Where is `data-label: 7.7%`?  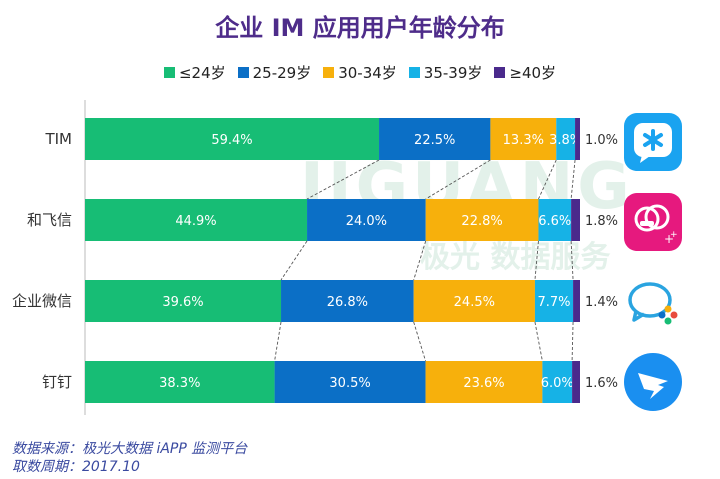 data-label: 7.7% is located at coordinates (553, 302).